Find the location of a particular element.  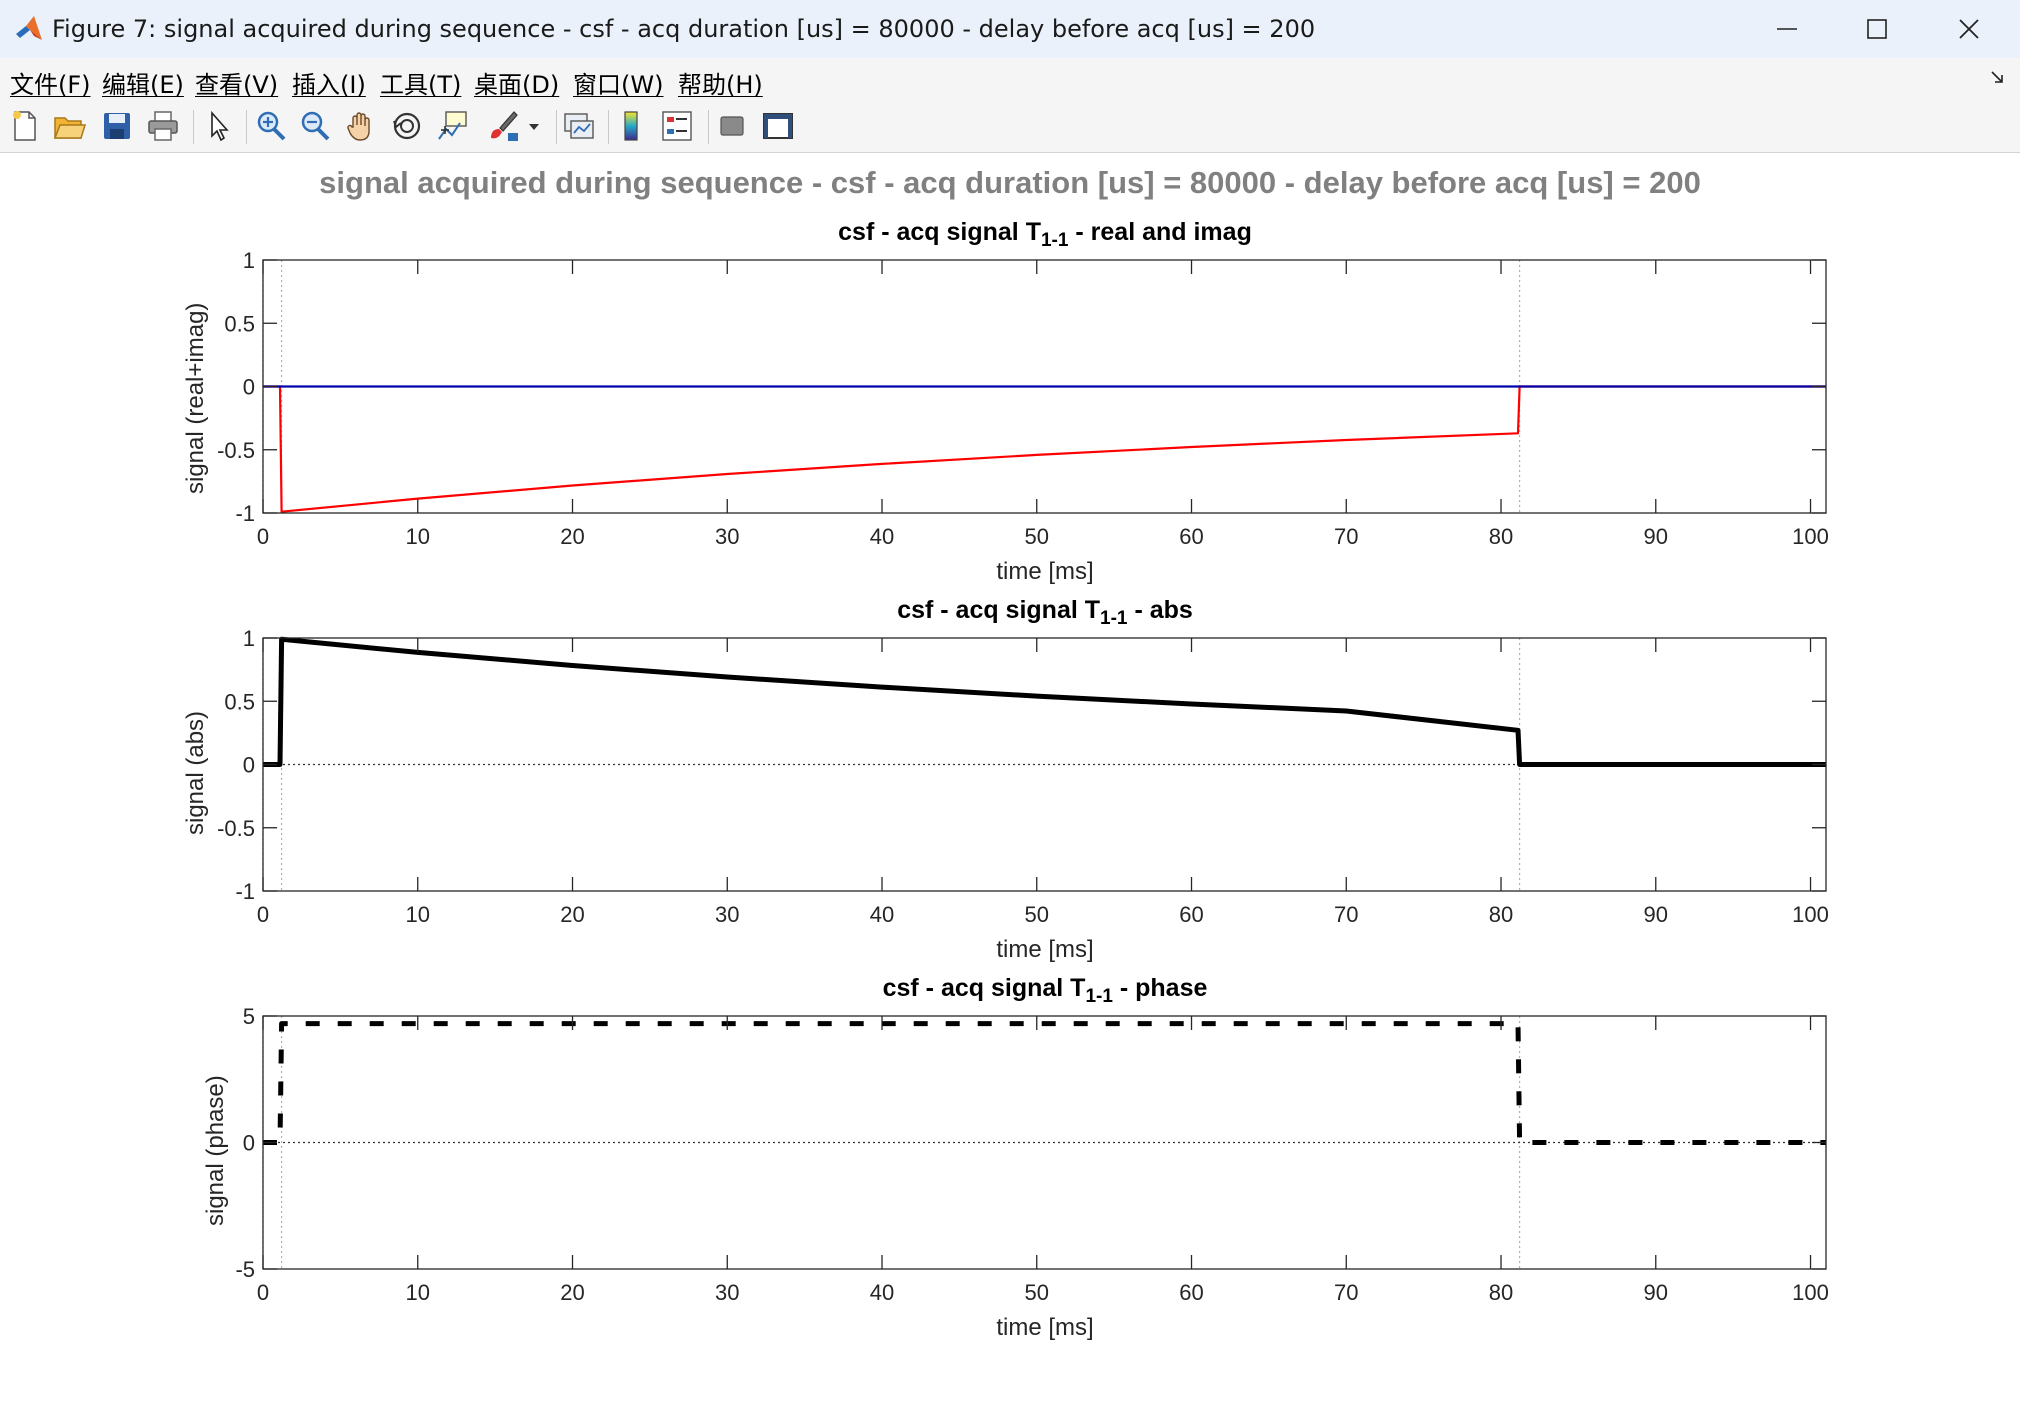

brush-dropdown-button is located at coordinates (534, 126).